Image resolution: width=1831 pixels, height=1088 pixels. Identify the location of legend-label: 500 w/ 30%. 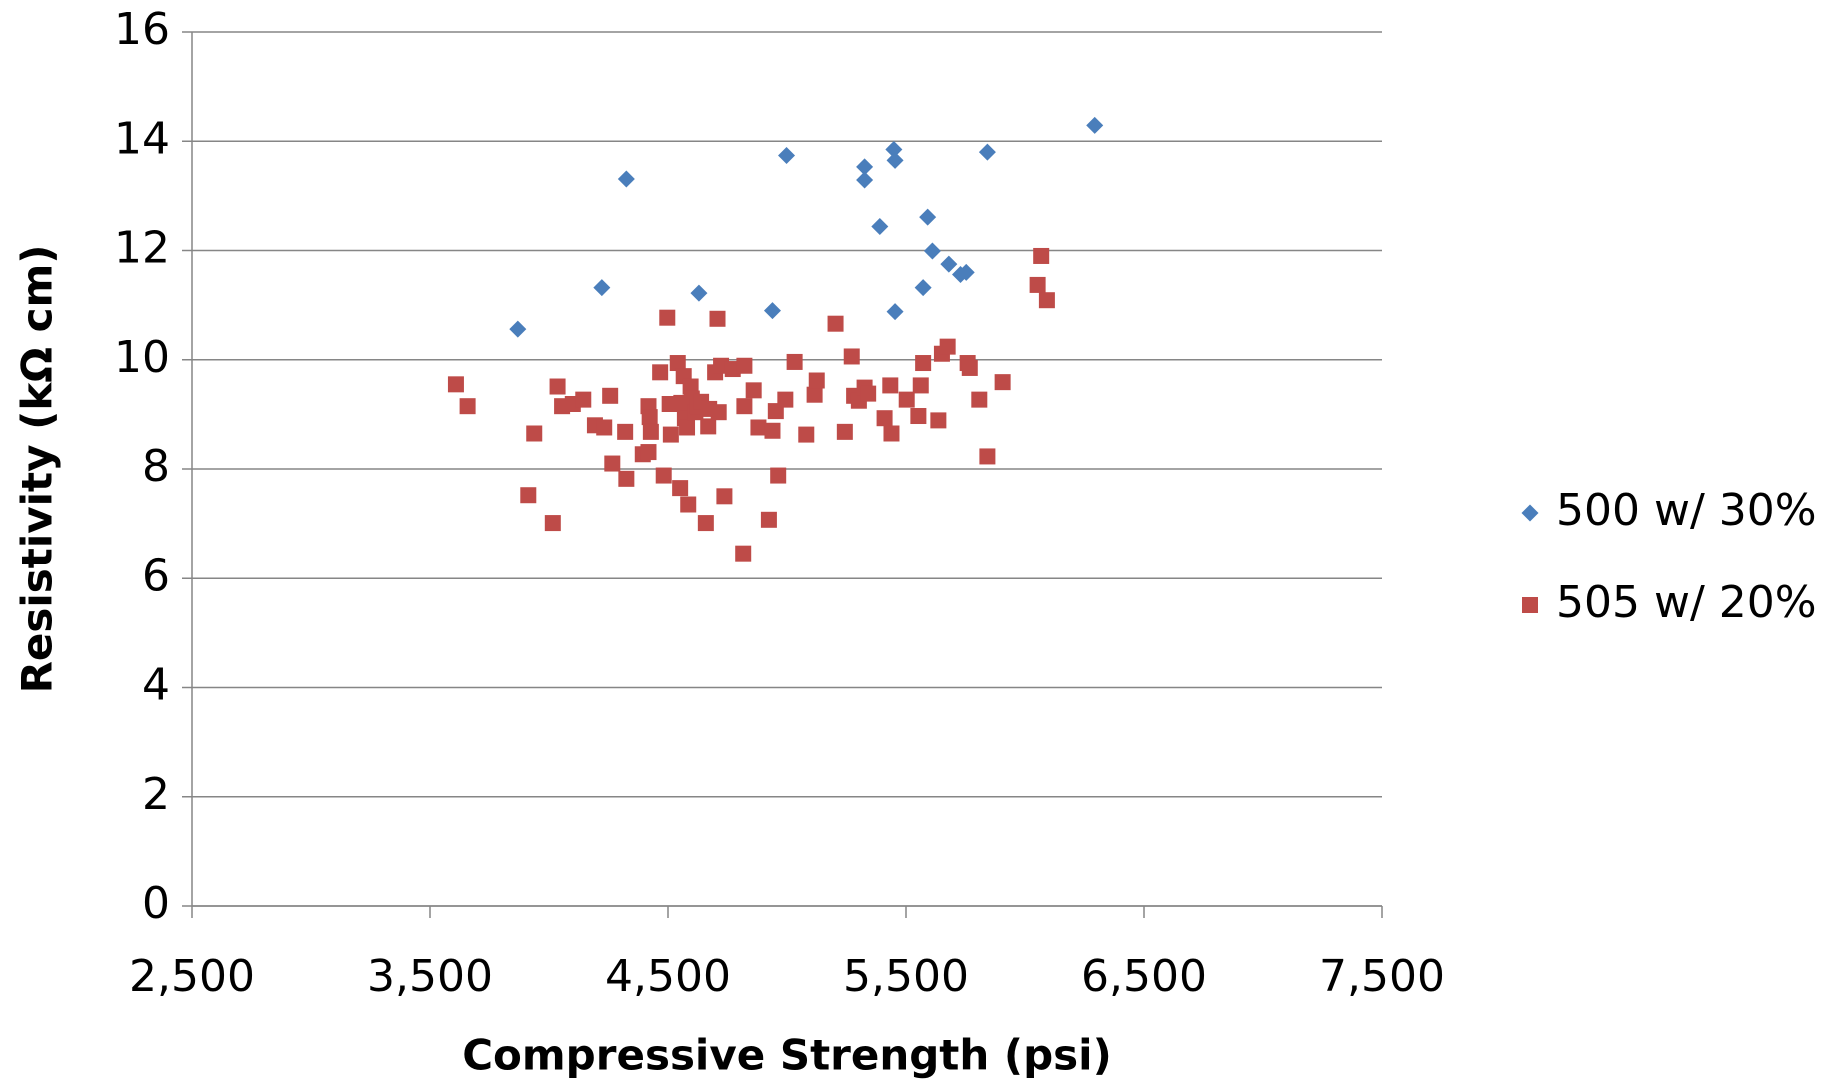
(1686, 510).